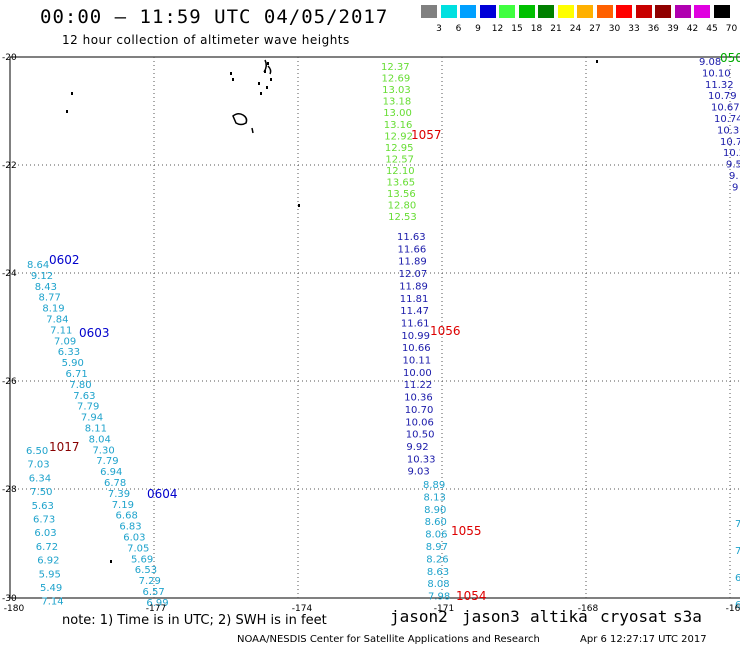 The height and width of the screenshot is (650, 740). Describe the element at coordinates (14, 609) in the screenshot. I see `x-tick-label: -180` at that location.